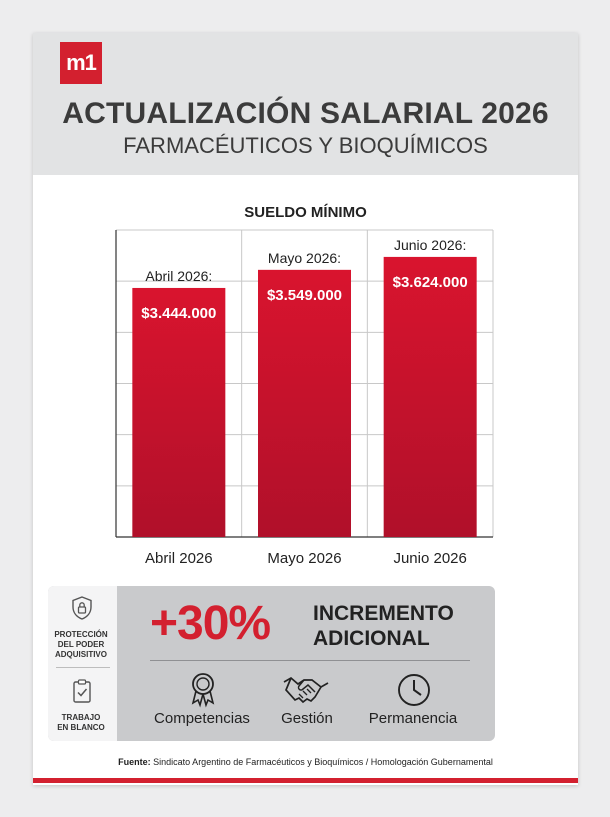 The image size is (610, 817). What do you see at coordinates (414, 690) in the screenshot?
I see `clock-icon` at bounding box center [414, 690].